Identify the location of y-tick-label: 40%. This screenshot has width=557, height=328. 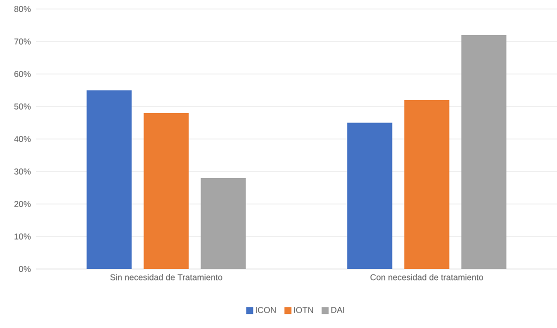
(22, 139).